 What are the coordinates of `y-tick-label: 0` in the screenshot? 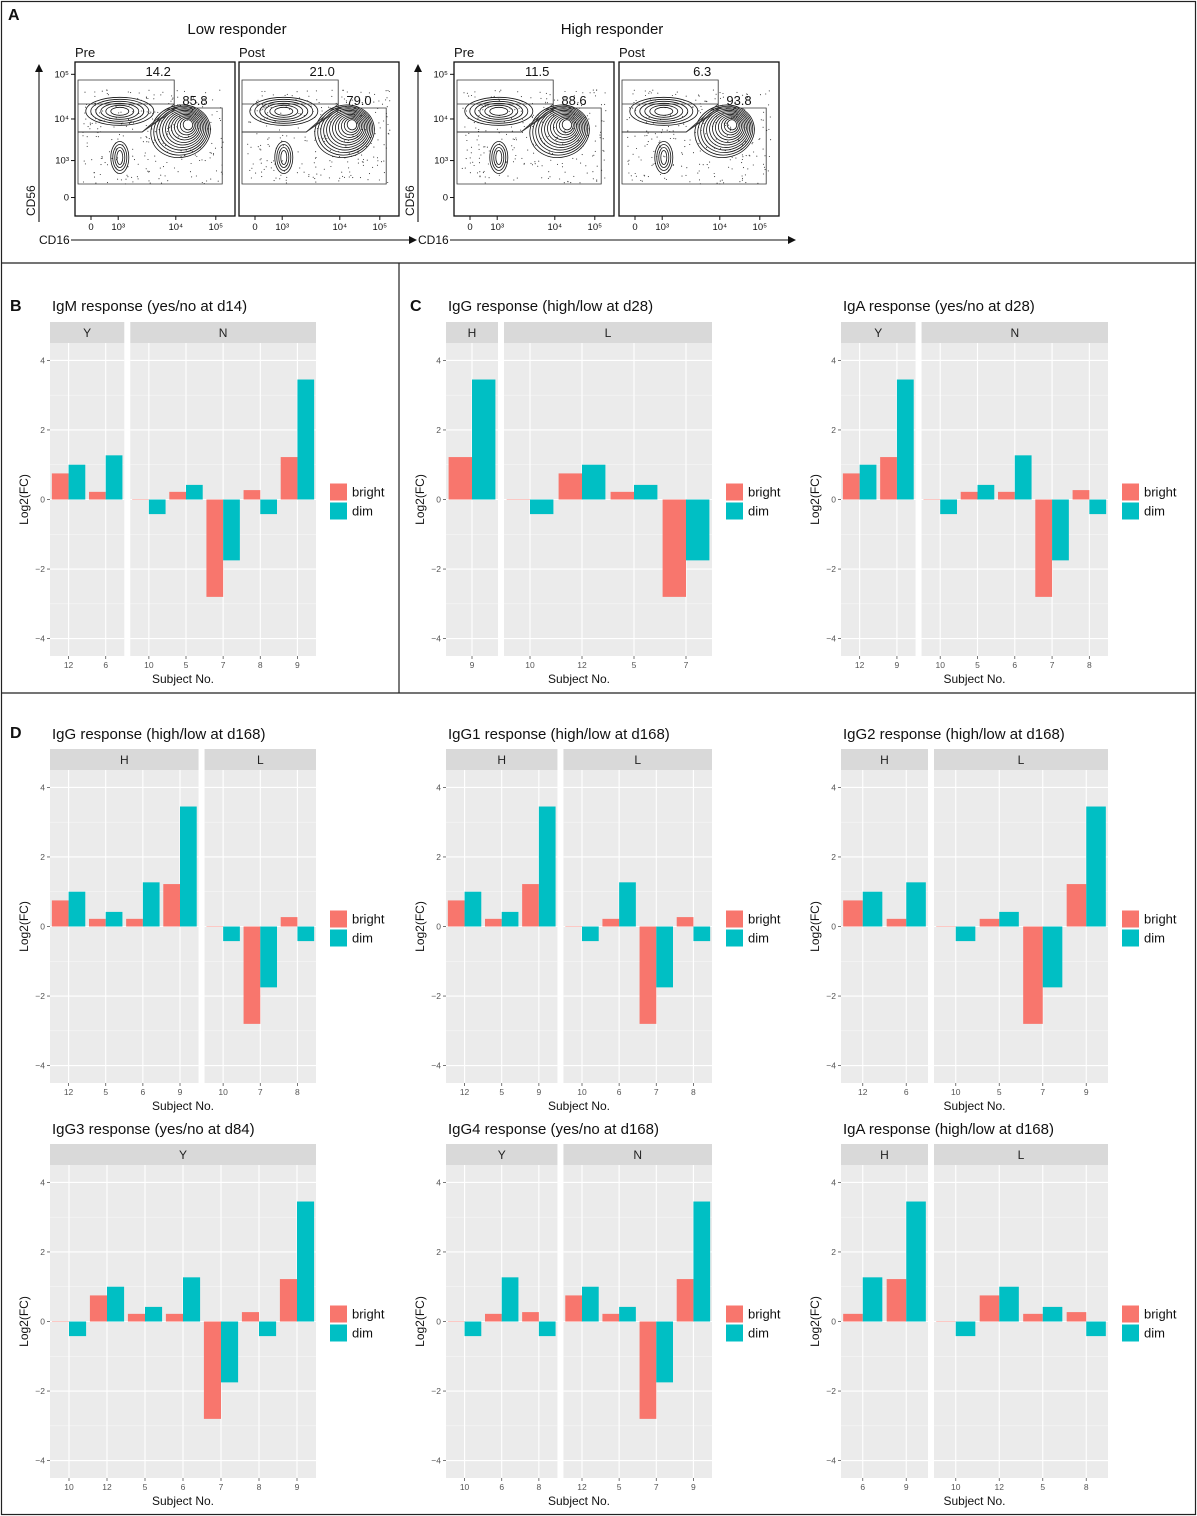 It's located at (445, 198).